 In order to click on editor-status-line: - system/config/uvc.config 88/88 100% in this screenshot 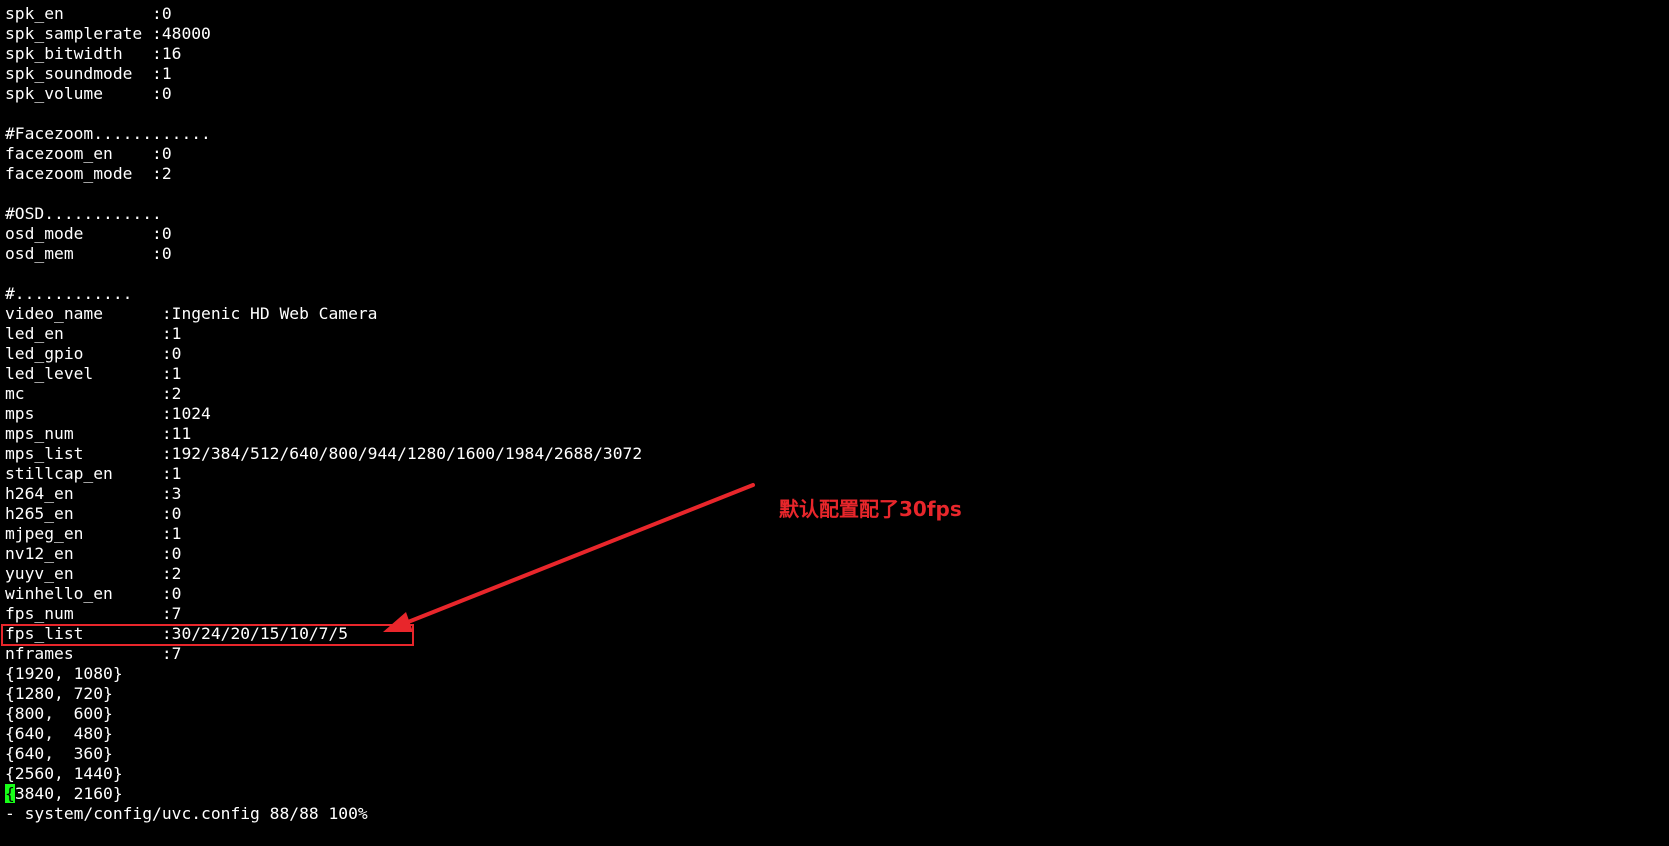, I will do `click(186, 813)`.